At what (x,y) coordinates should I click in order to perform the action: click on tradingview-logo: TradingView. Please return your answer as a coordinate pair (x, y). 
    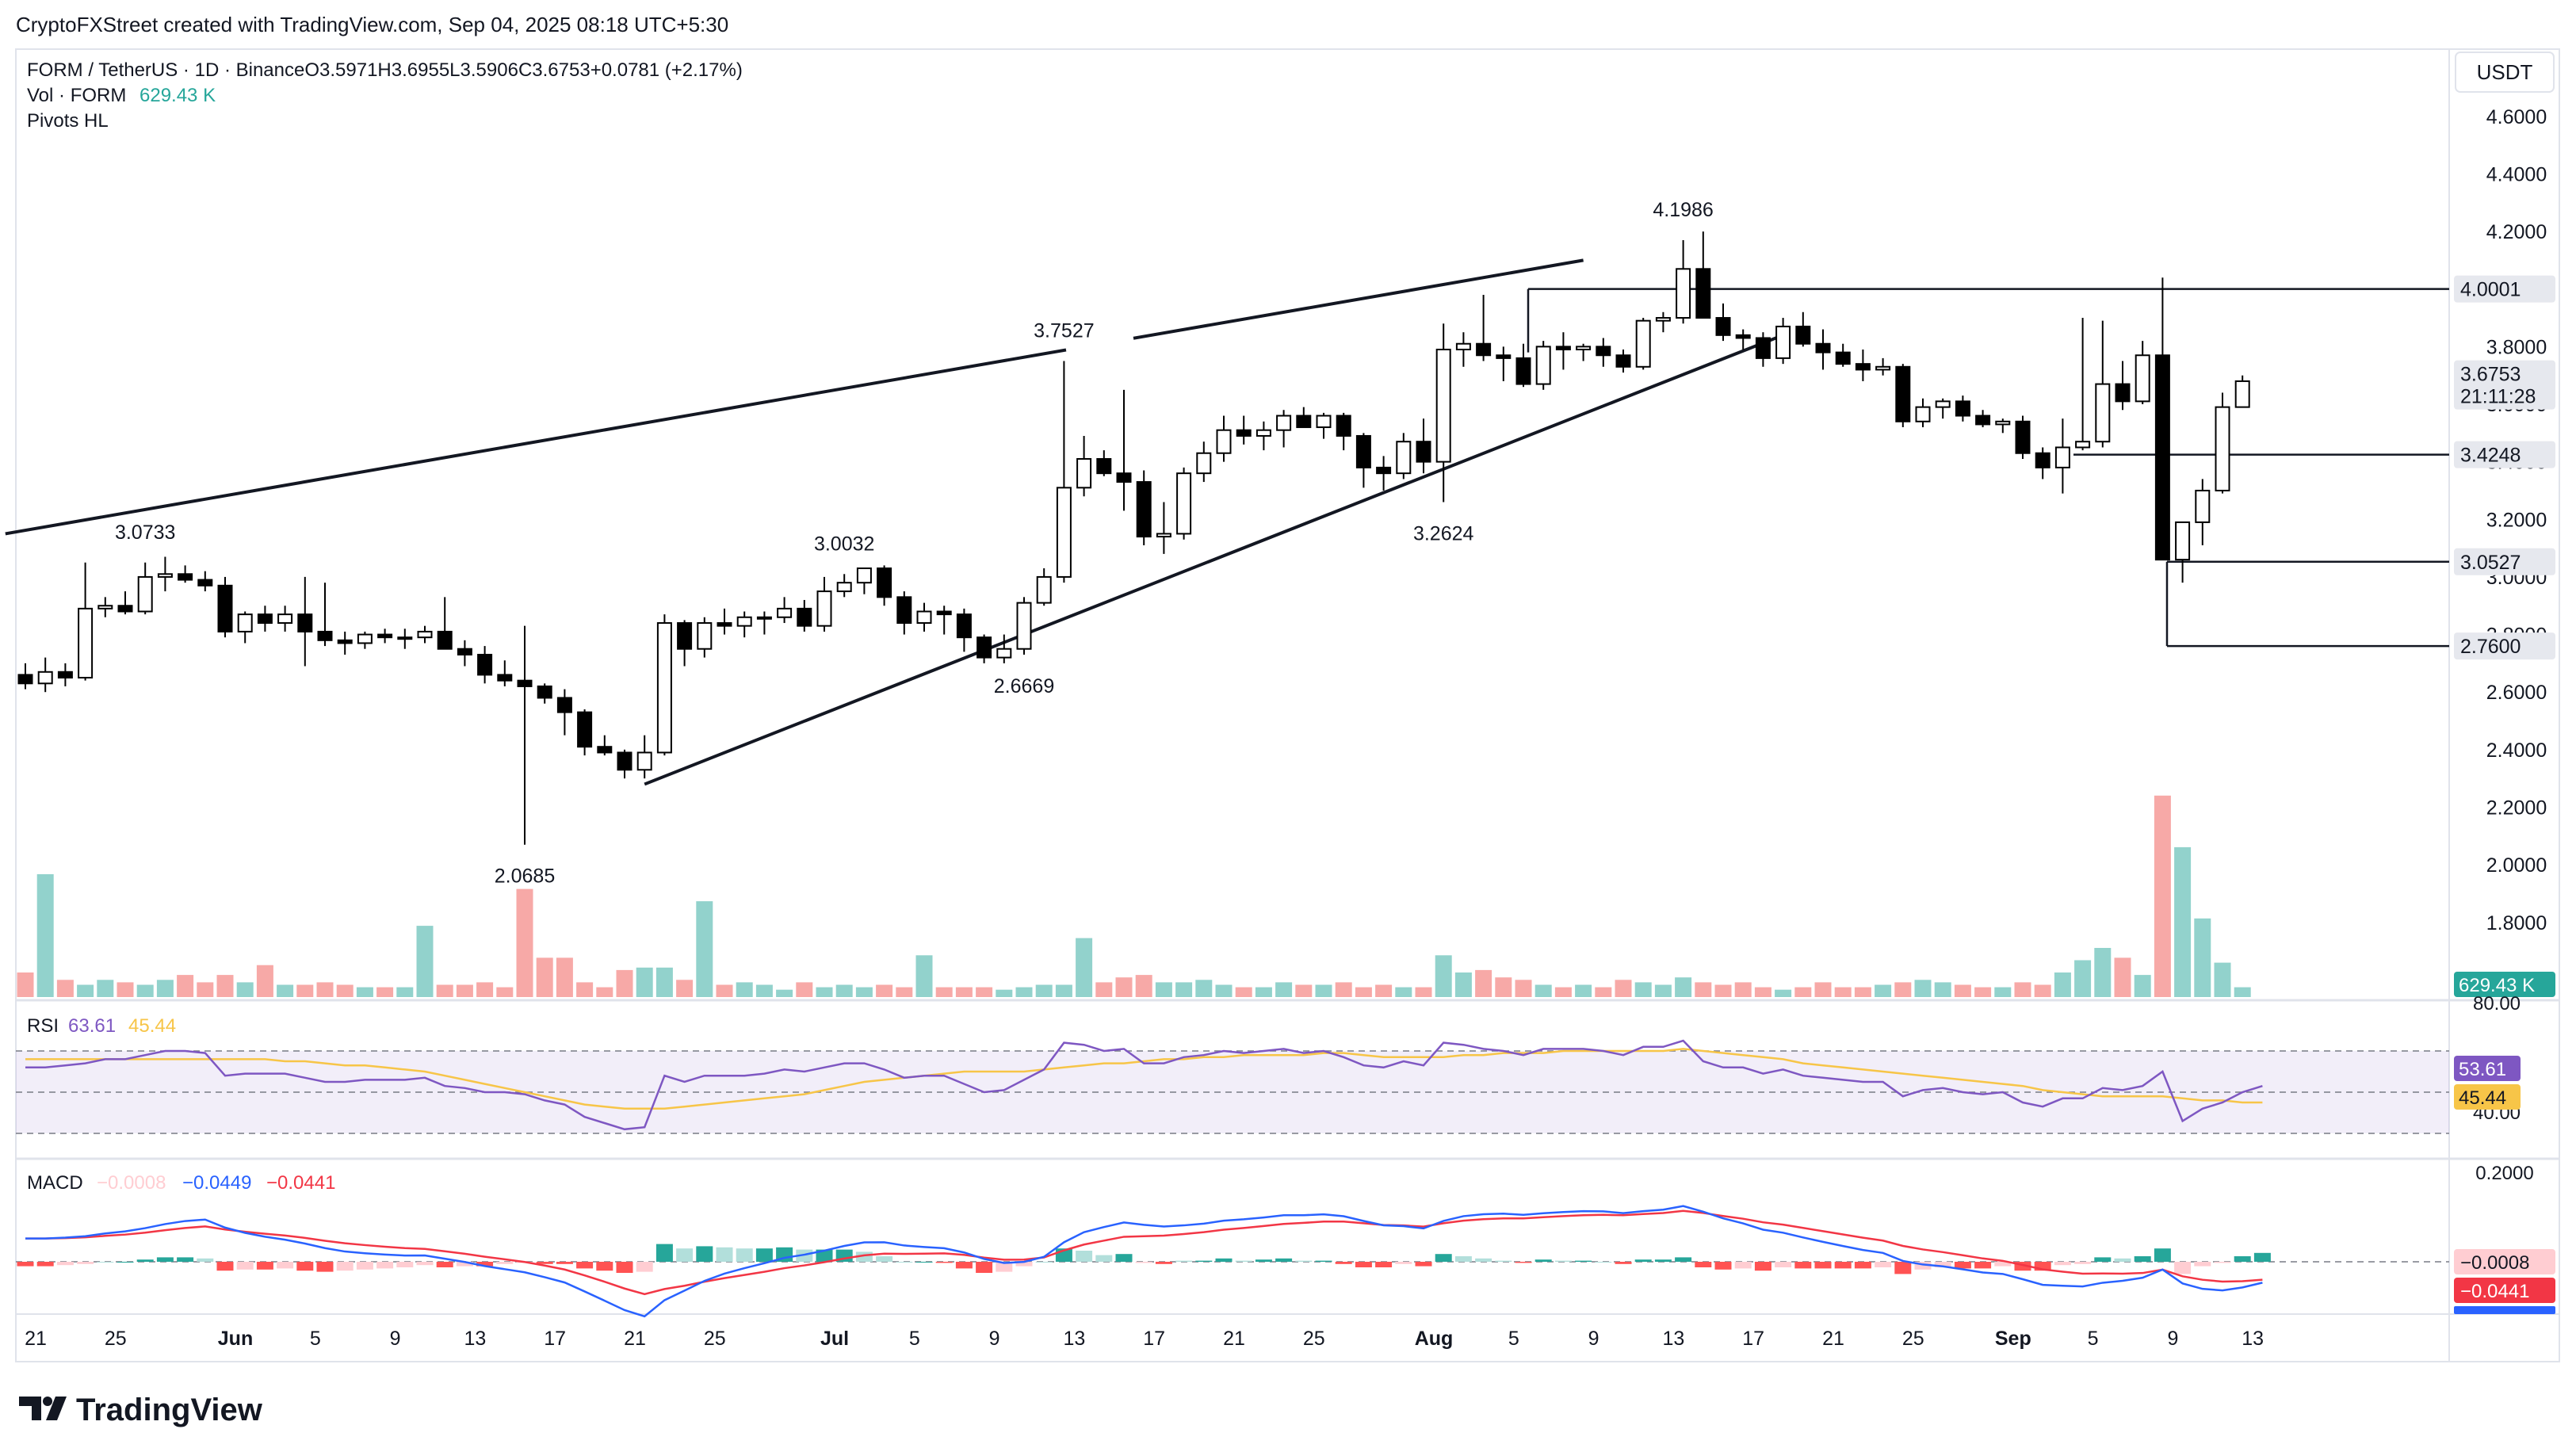
    Looking at the image, I should click on (141, 1410).